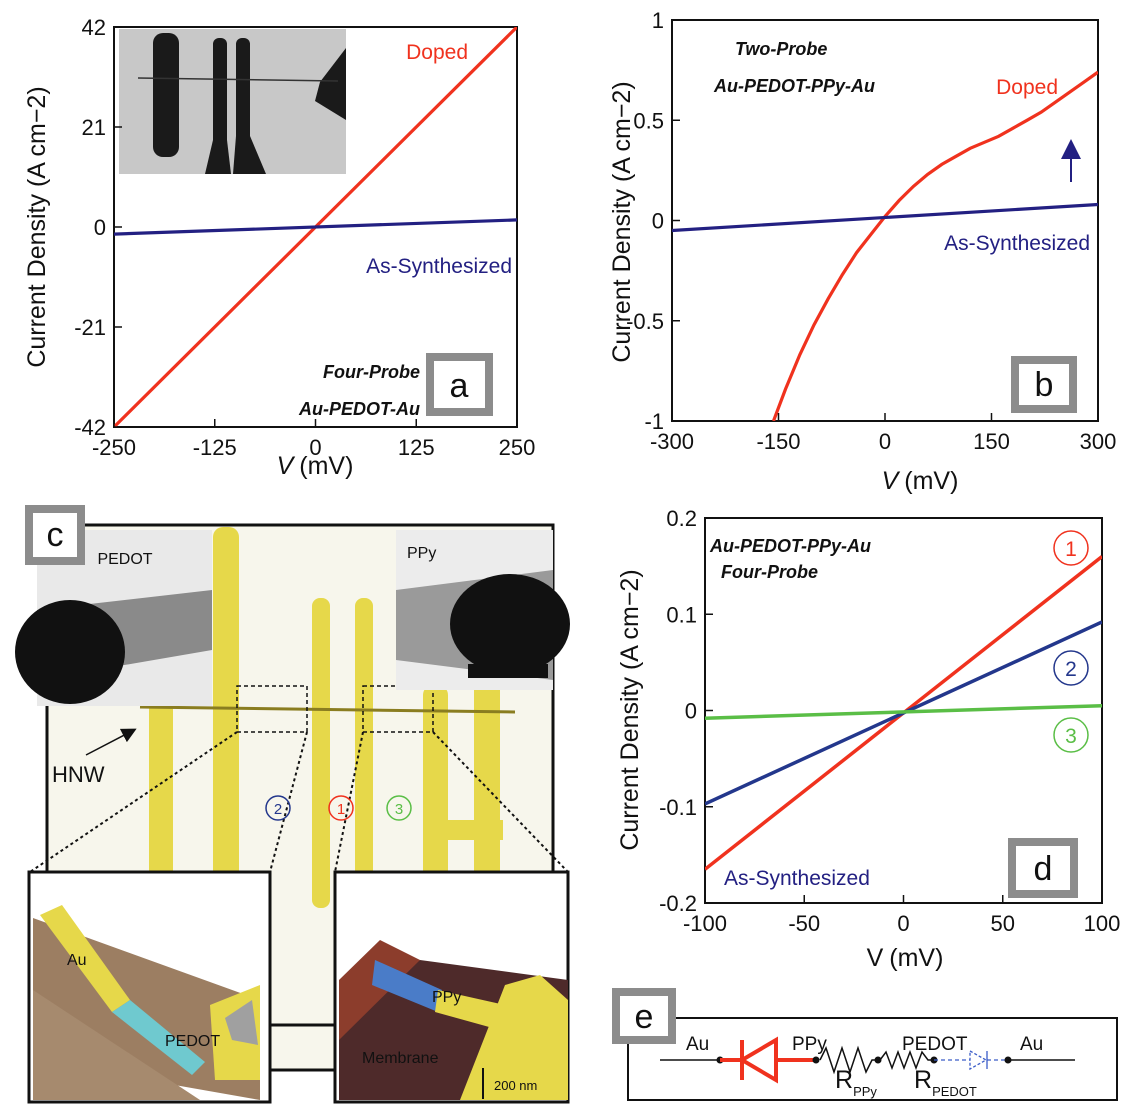  I want to click on panel-e-letter: e, so click(644, 1017).